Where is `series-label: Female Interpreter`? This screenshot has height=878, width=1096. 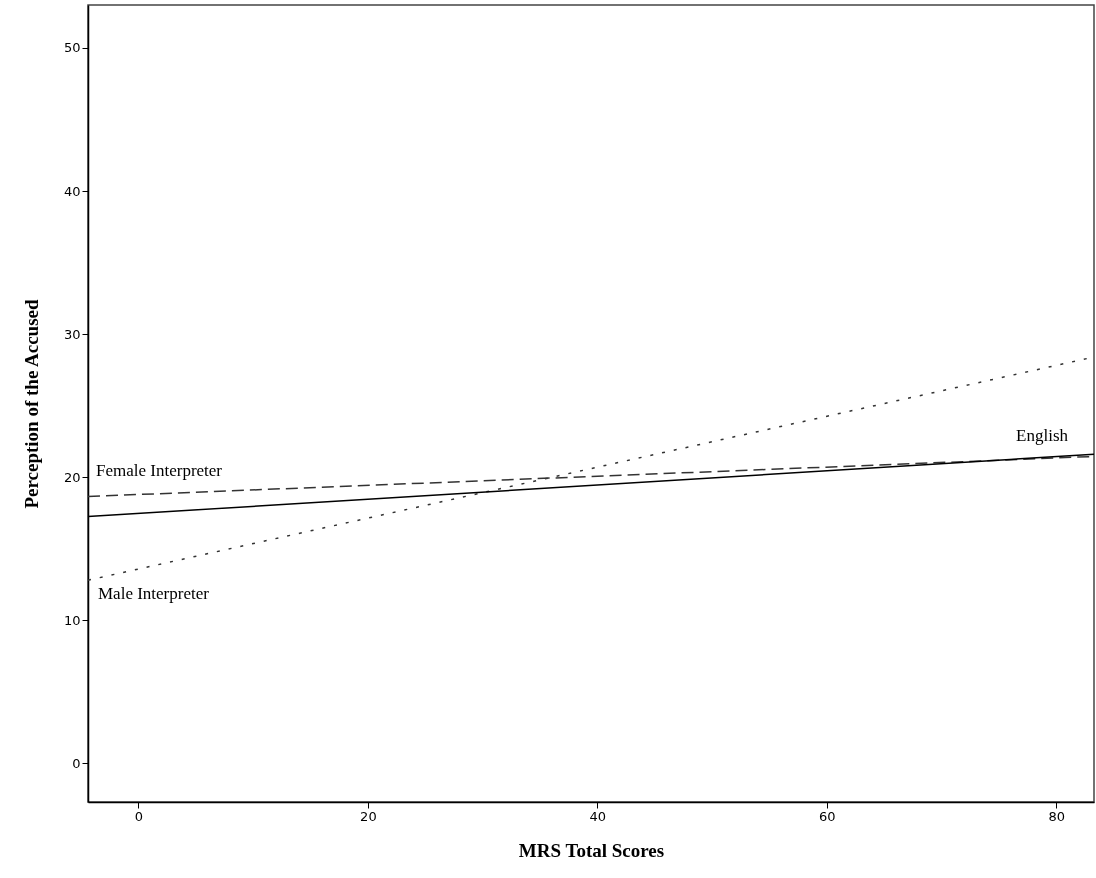 series-label: Female Interpreter is located at coordinates (159, 470).